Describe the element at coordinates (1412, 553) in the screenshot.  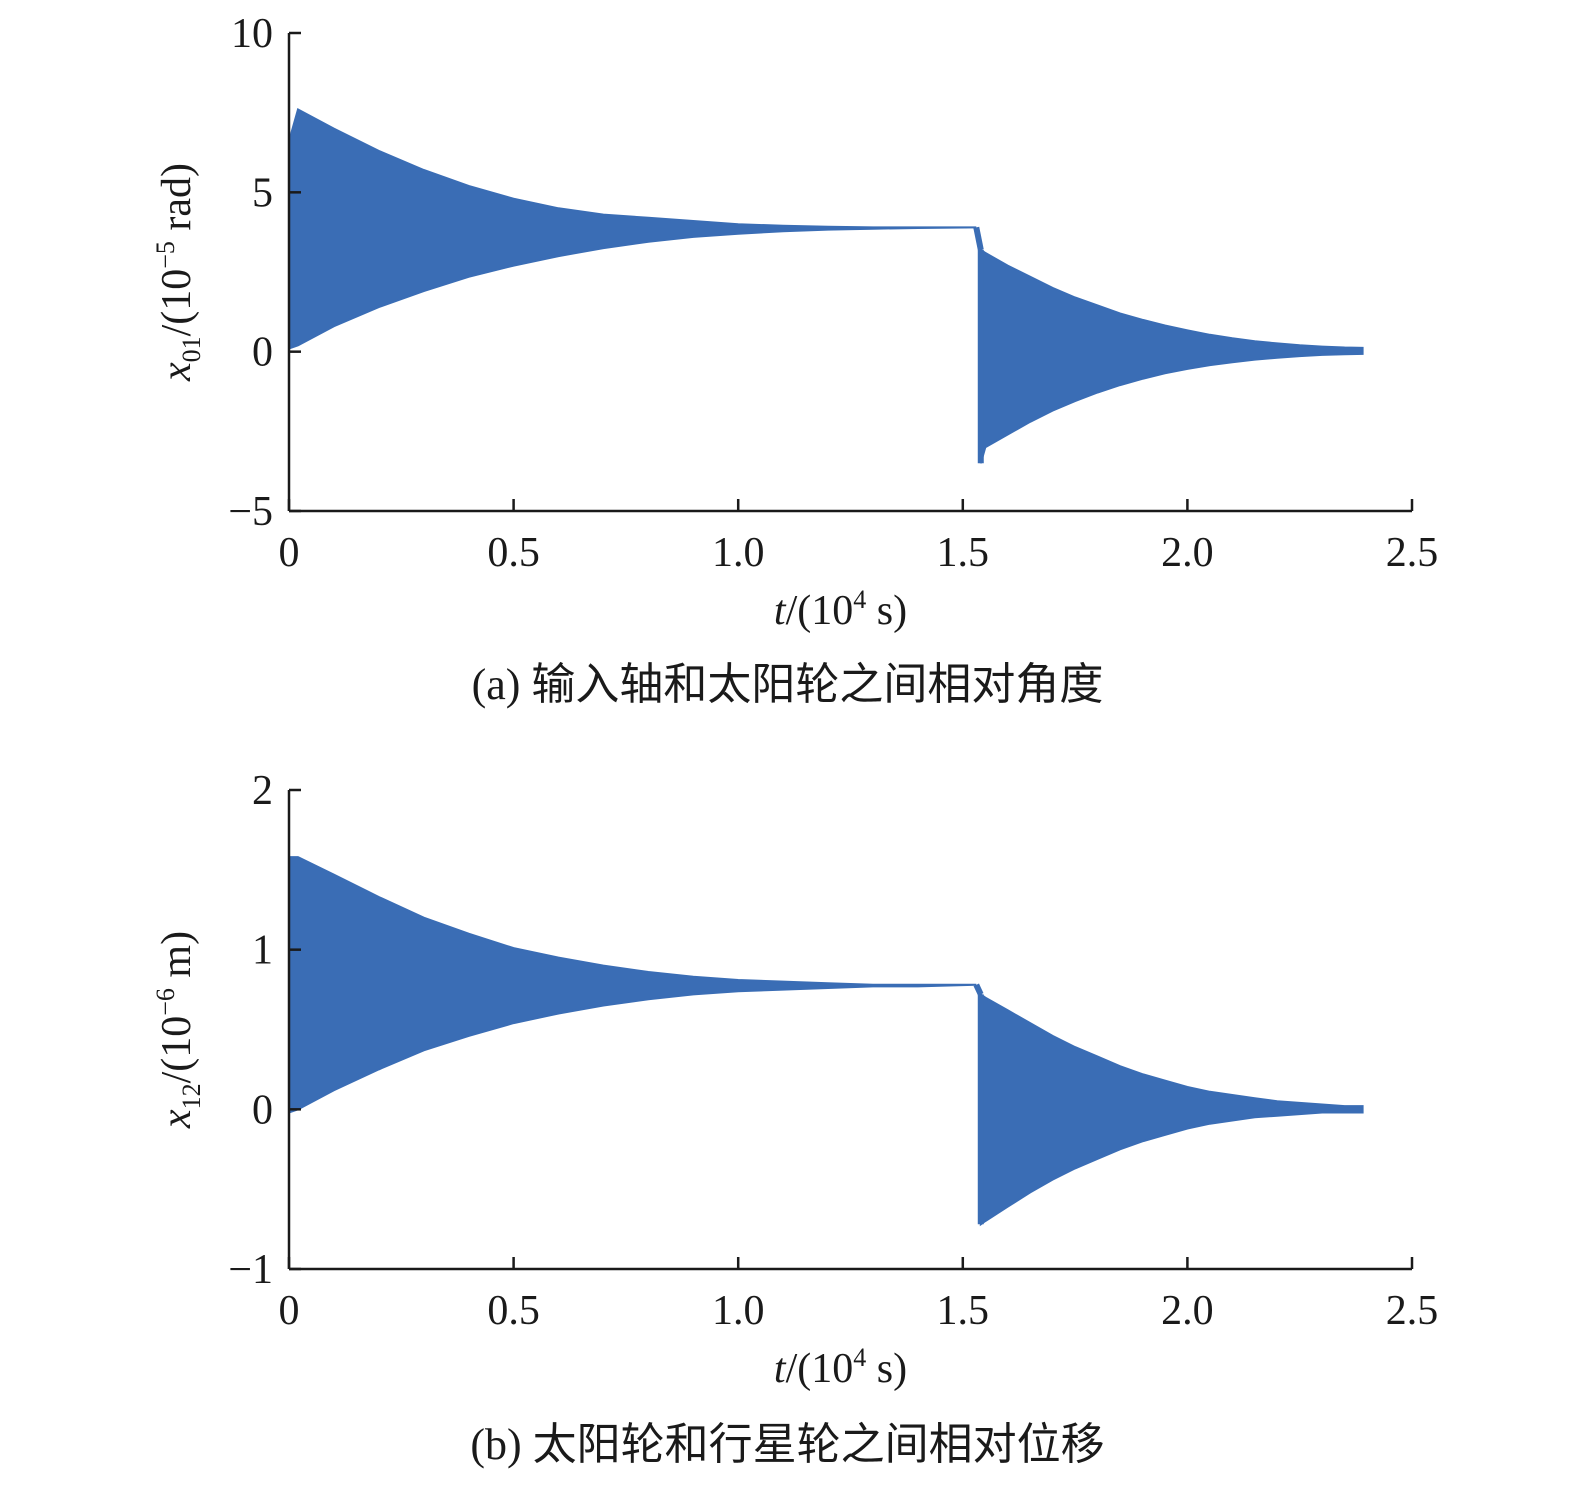
I see `x-tick-label-a: 2.5` at that location.